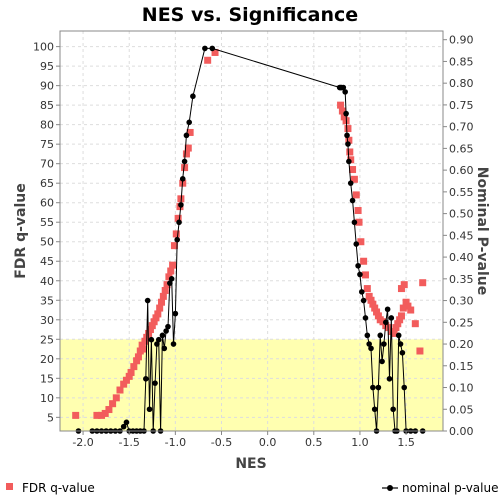 This screenshot has width=500, height=500. I want to click on y-left-tick-label: 70, so click(47, 164).